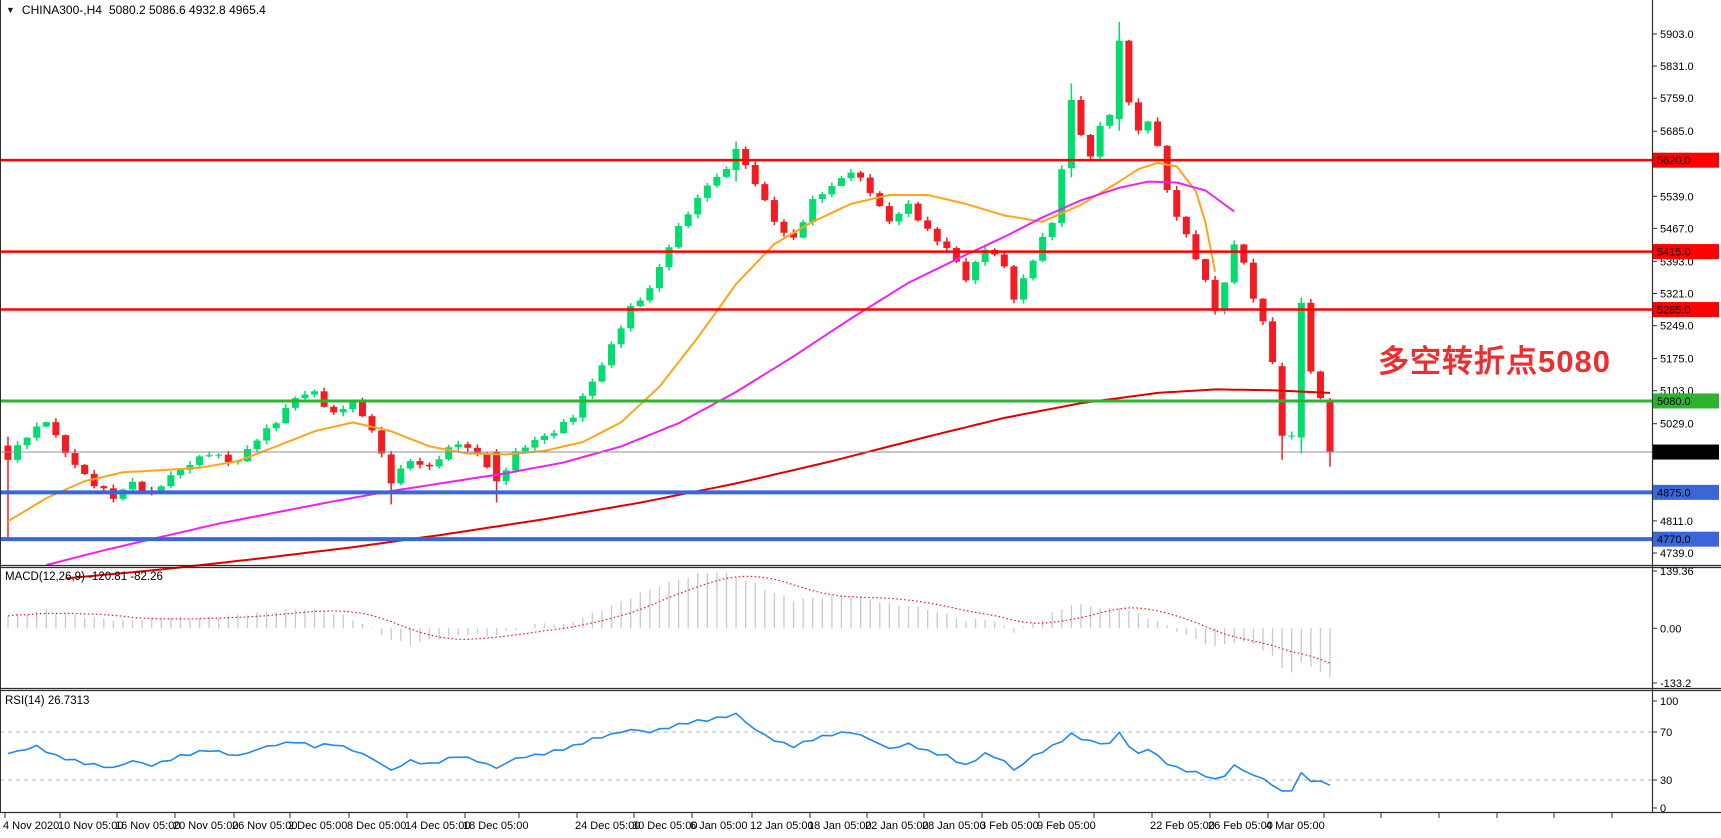 The image size is (1721, 838). I want to click on rsi-tick-label: 100, so click(1669, 702).